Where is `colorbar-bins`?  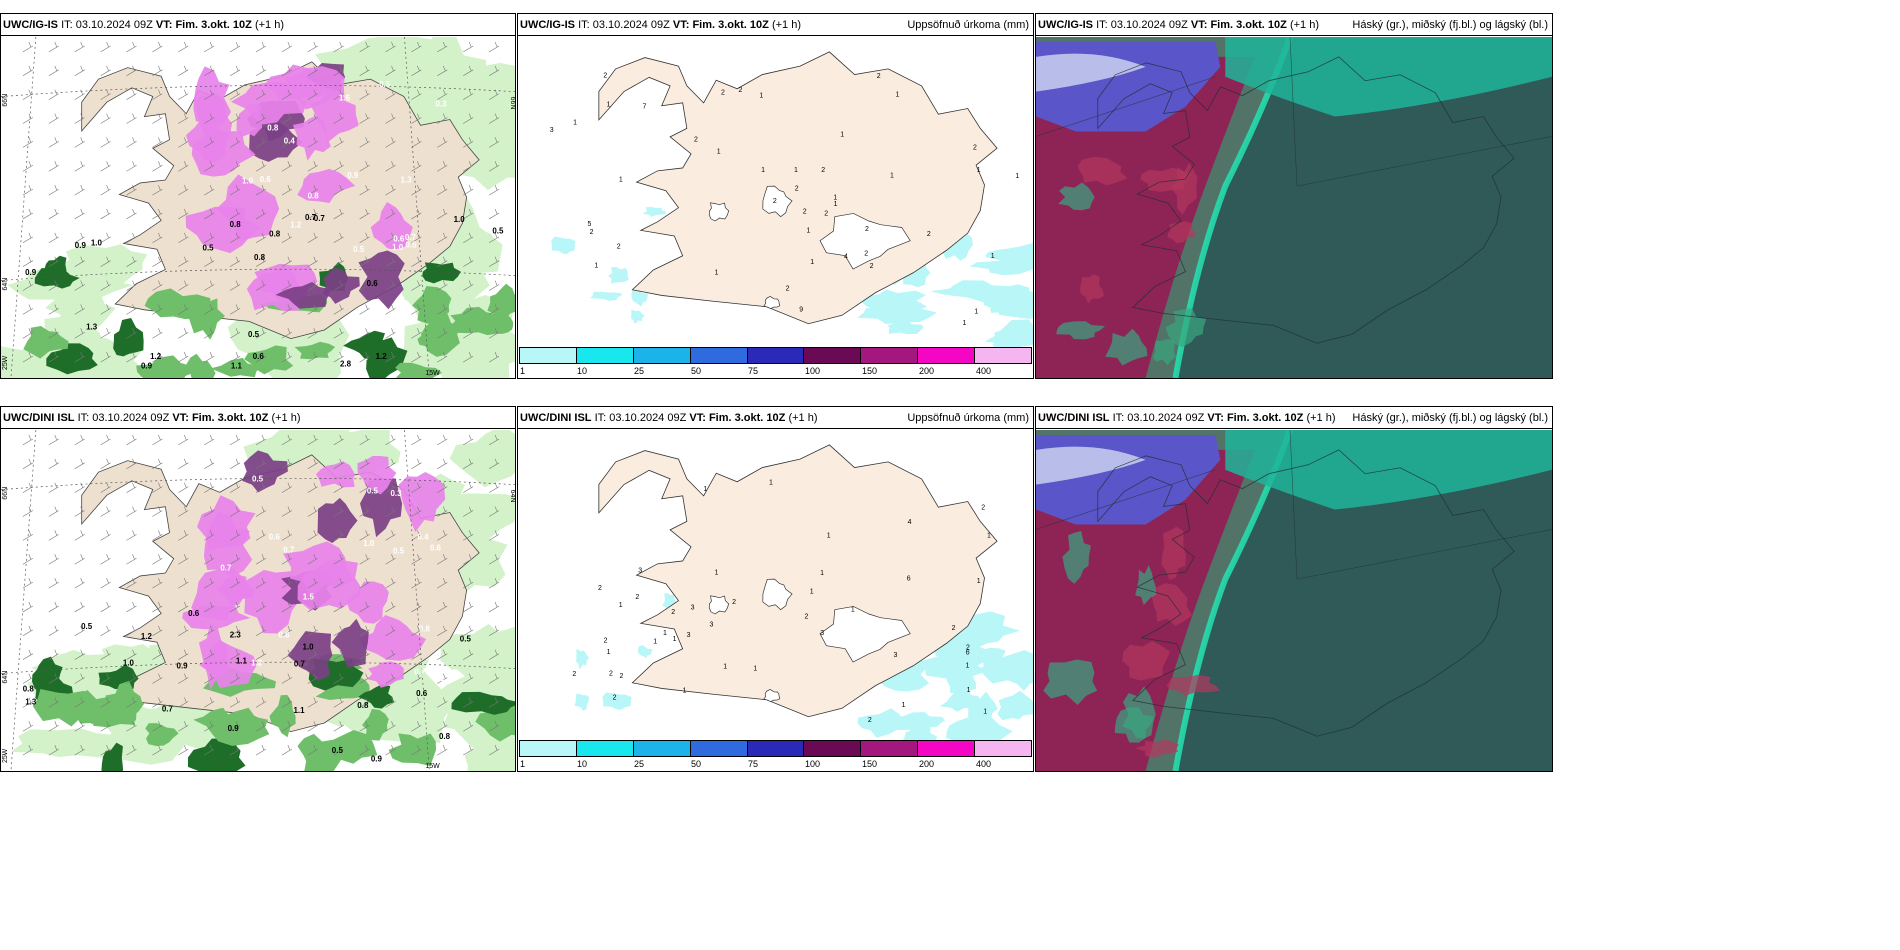
colorbar-bins is located at coordinates (775, 355).